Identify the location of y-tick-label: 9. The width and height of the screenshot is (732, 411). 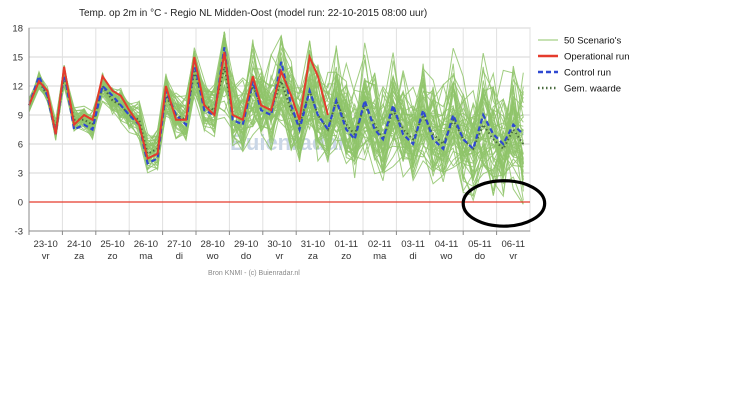
(20, 116).